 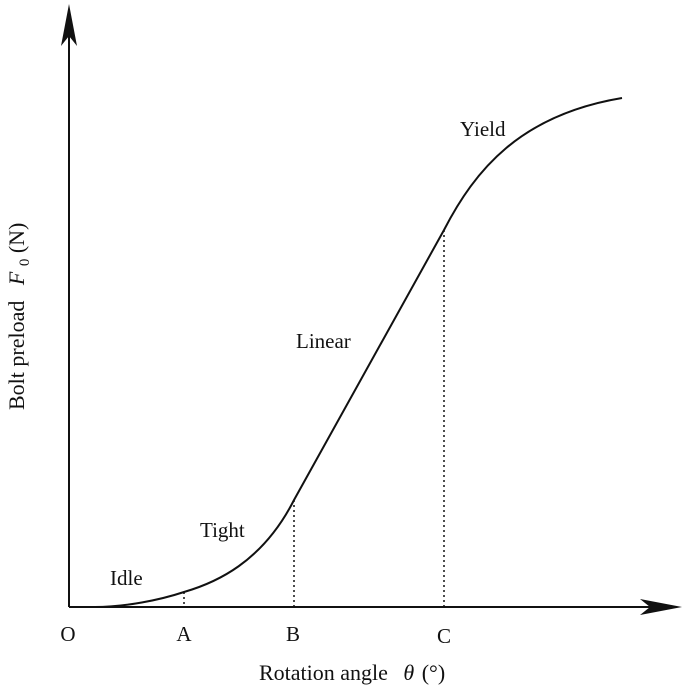 What do you see at coordinates (433, 672) in the screenshot?
I see `x-axis-title-unit: (°)` at bounding box center [433, 672].